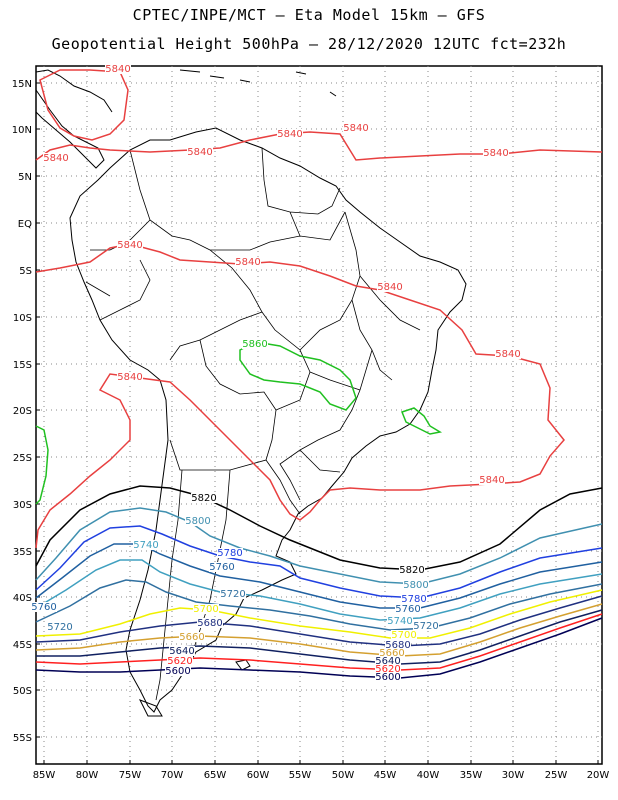  Describe the element at coordinates (130, 775) in the screenshot. I see `longitude-label: 75W` at that location.